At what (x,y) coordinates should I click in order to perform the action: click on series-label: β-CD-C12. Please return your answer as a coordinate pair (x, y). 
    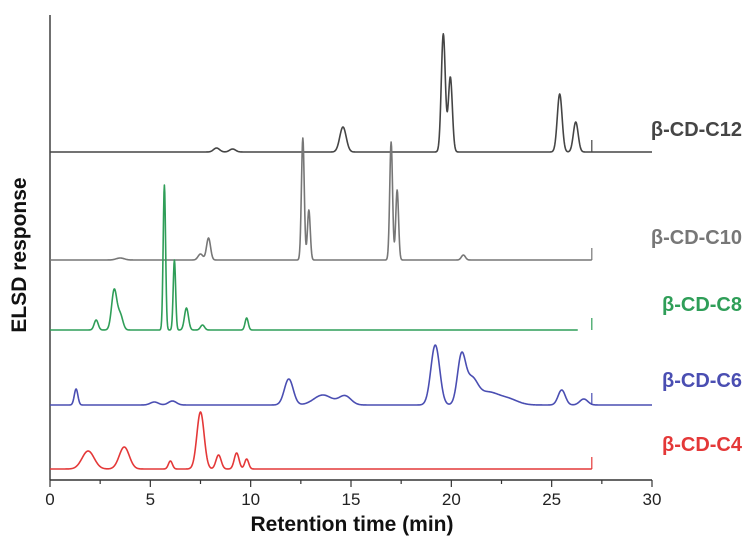
    Looking at the image, I should click on (696, 130).